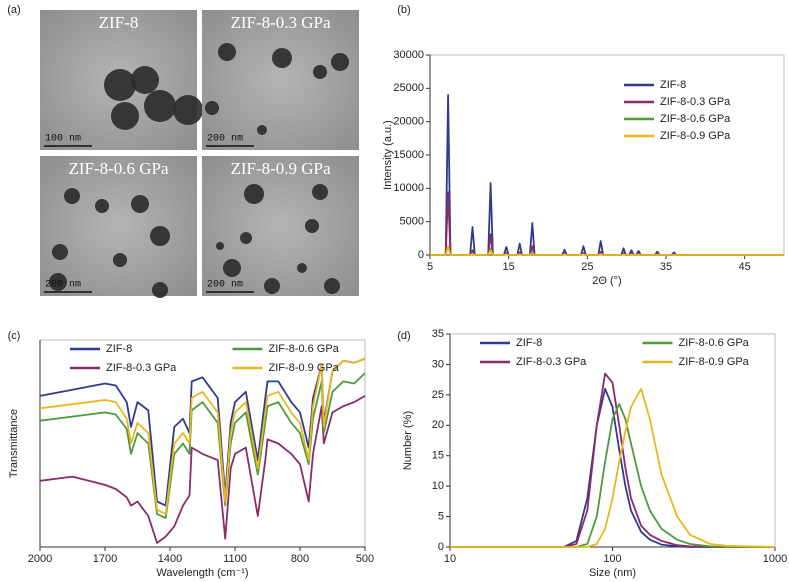 The image size is (789, 582). I want to click on y-tick-label: 30000, so click(408, 55).